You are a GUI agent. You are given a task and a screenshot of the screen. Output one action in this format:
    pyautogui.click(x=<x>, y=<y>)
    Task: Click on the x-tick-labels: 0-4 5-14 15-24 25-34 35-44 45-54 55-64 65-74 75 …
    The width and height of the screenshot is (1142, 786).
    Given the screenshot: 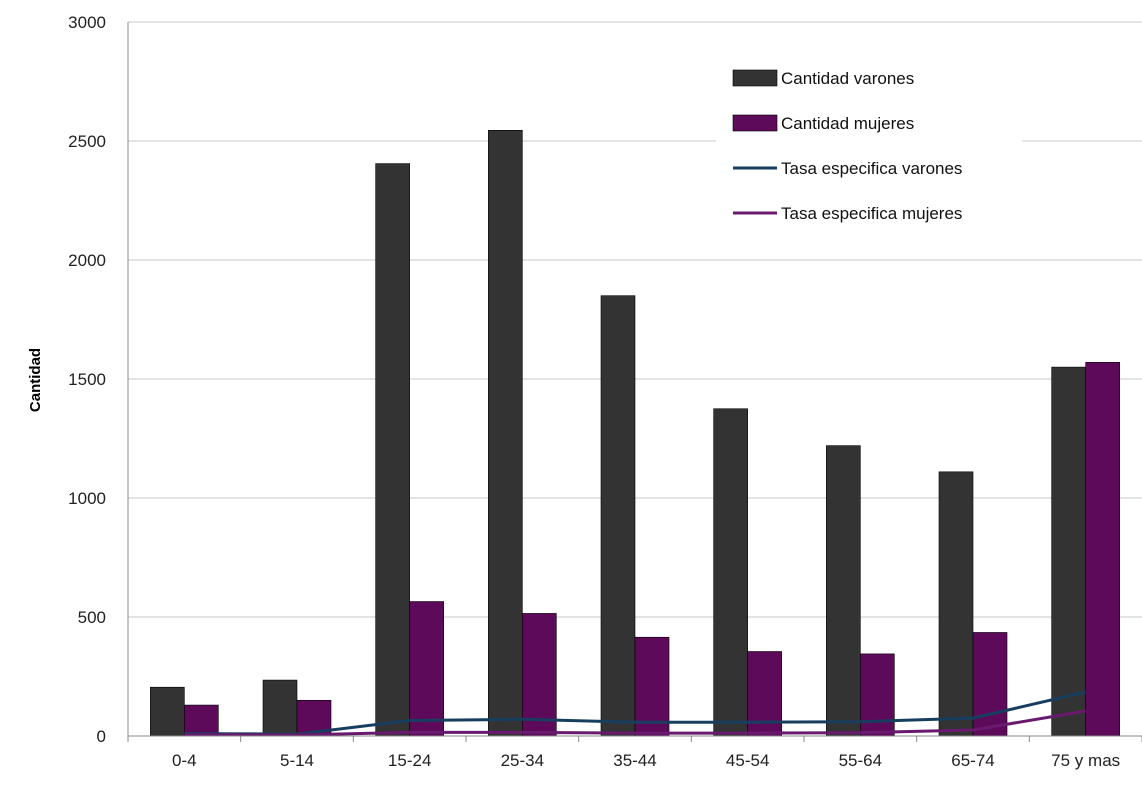 What is the action you would take?
    pyautogui.click(x=646, y=760)
    